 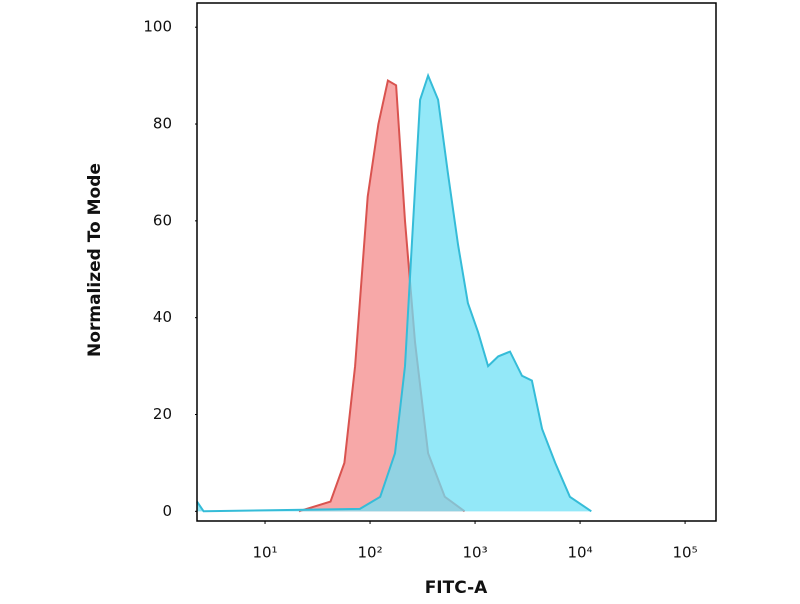 What do you see at coordinates (381, 296) in the screenshot?
I see `histogram-area` at bounding box center [381, 296].